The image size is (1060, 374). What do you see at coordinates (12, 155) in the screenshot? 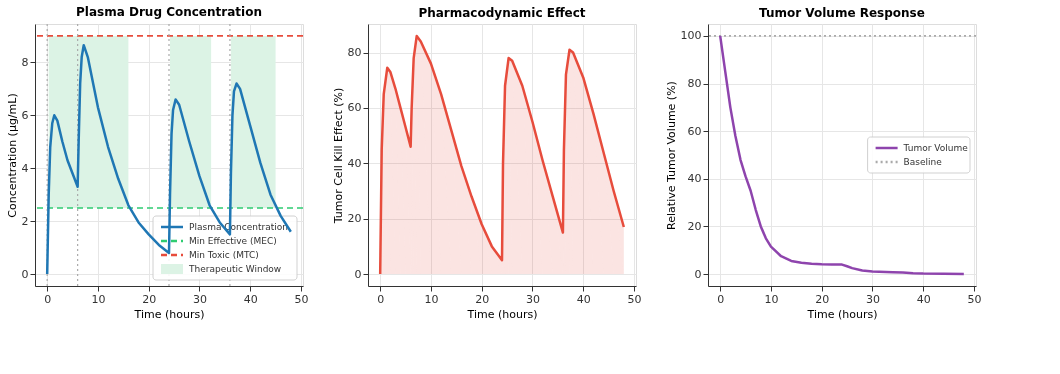
I see `y-axis-title: Concentration (μg/mL)` at bounding box center [12, 155].